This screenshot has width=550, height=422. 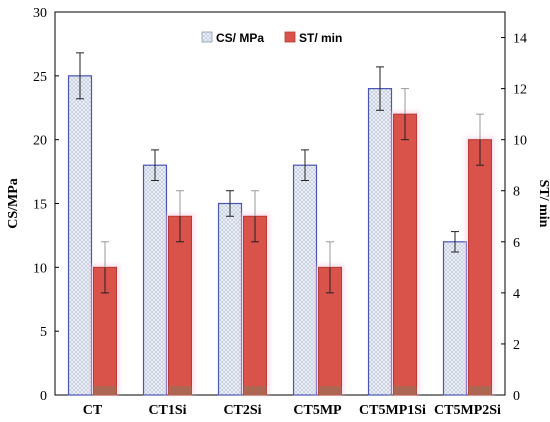 I want to click on bar-st-base-CT5MP2Si, so click(x=480, y=390).